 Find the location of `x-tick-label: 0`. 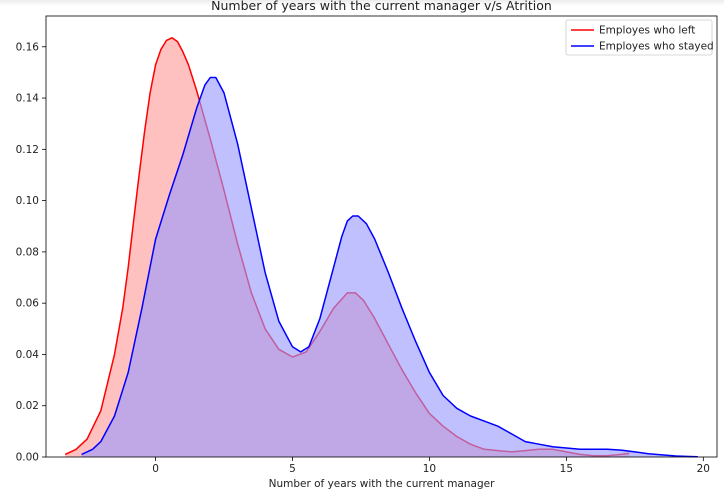

x-tick-label: 0 is located at coordinates (155, 469).